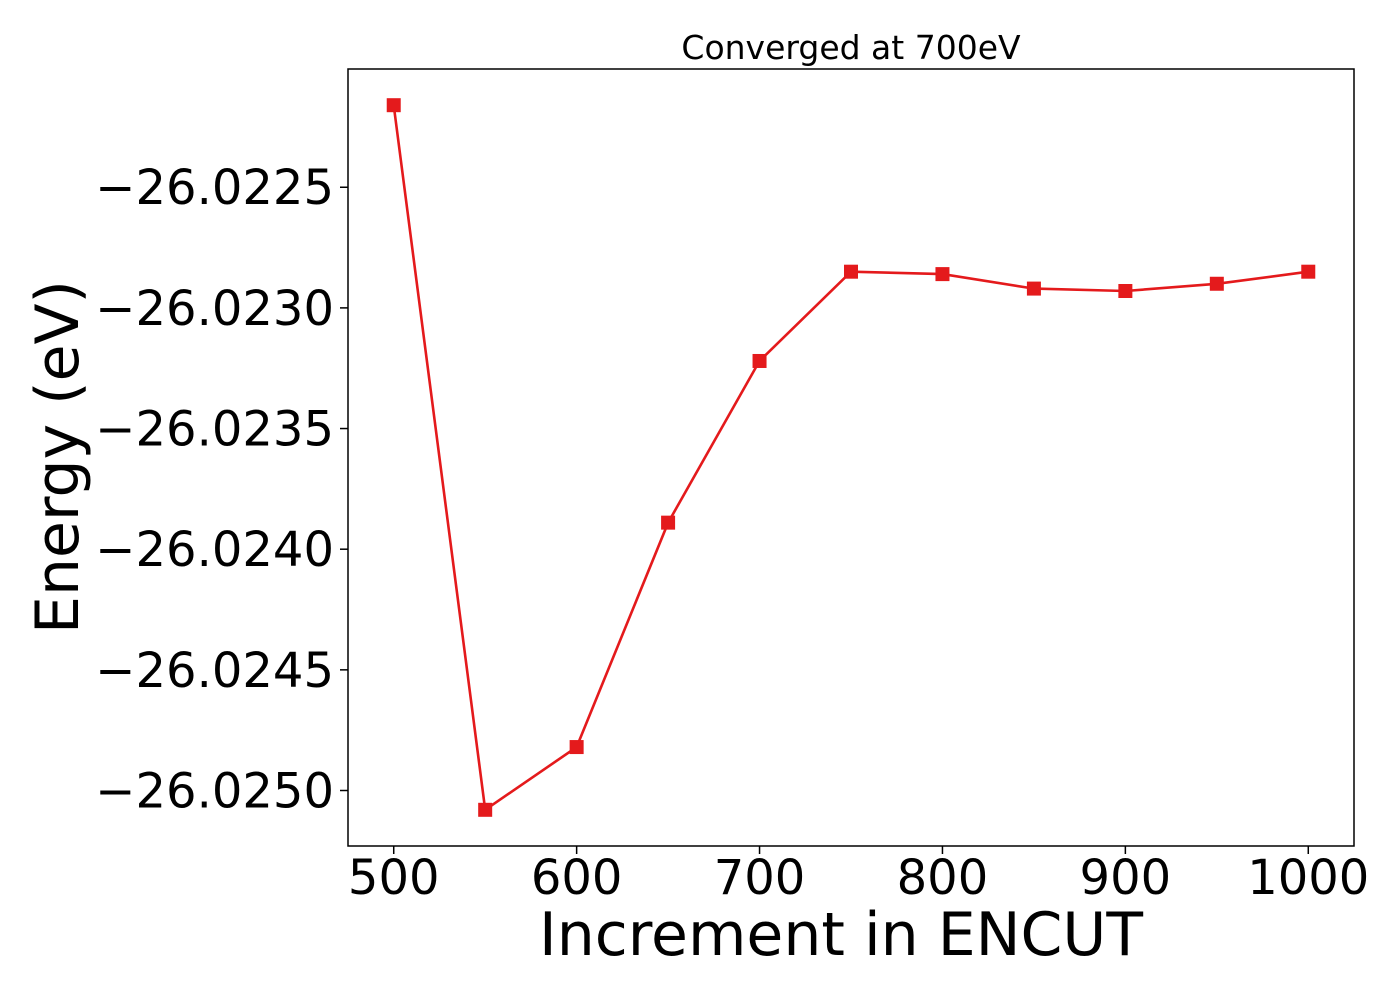  I want to click on y-tick-label: −26.0245, so click(214, 671).